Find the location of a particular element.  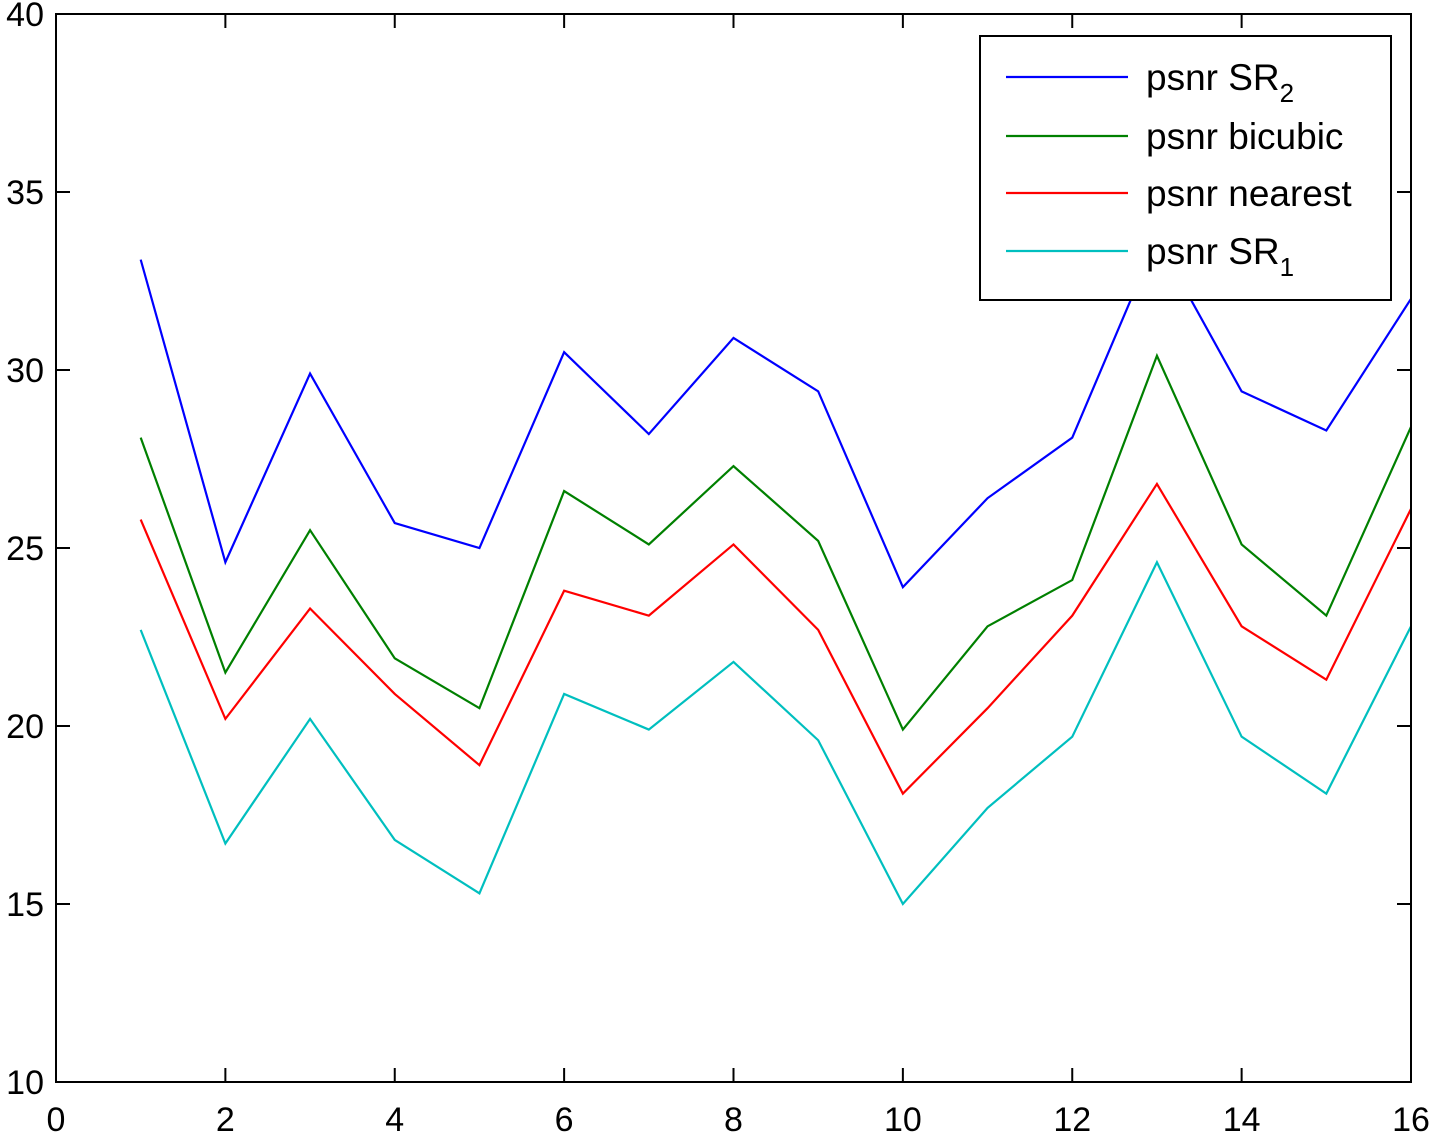

legend-label-subscript: 1 is located at coordinates (1287, 267).